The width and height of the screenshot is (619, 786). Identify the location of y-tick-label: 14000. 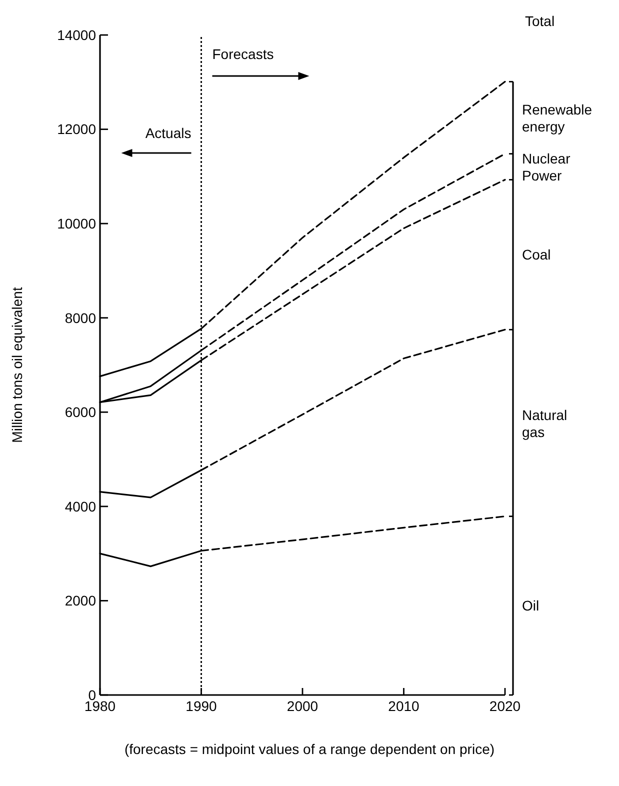
(76, 34).